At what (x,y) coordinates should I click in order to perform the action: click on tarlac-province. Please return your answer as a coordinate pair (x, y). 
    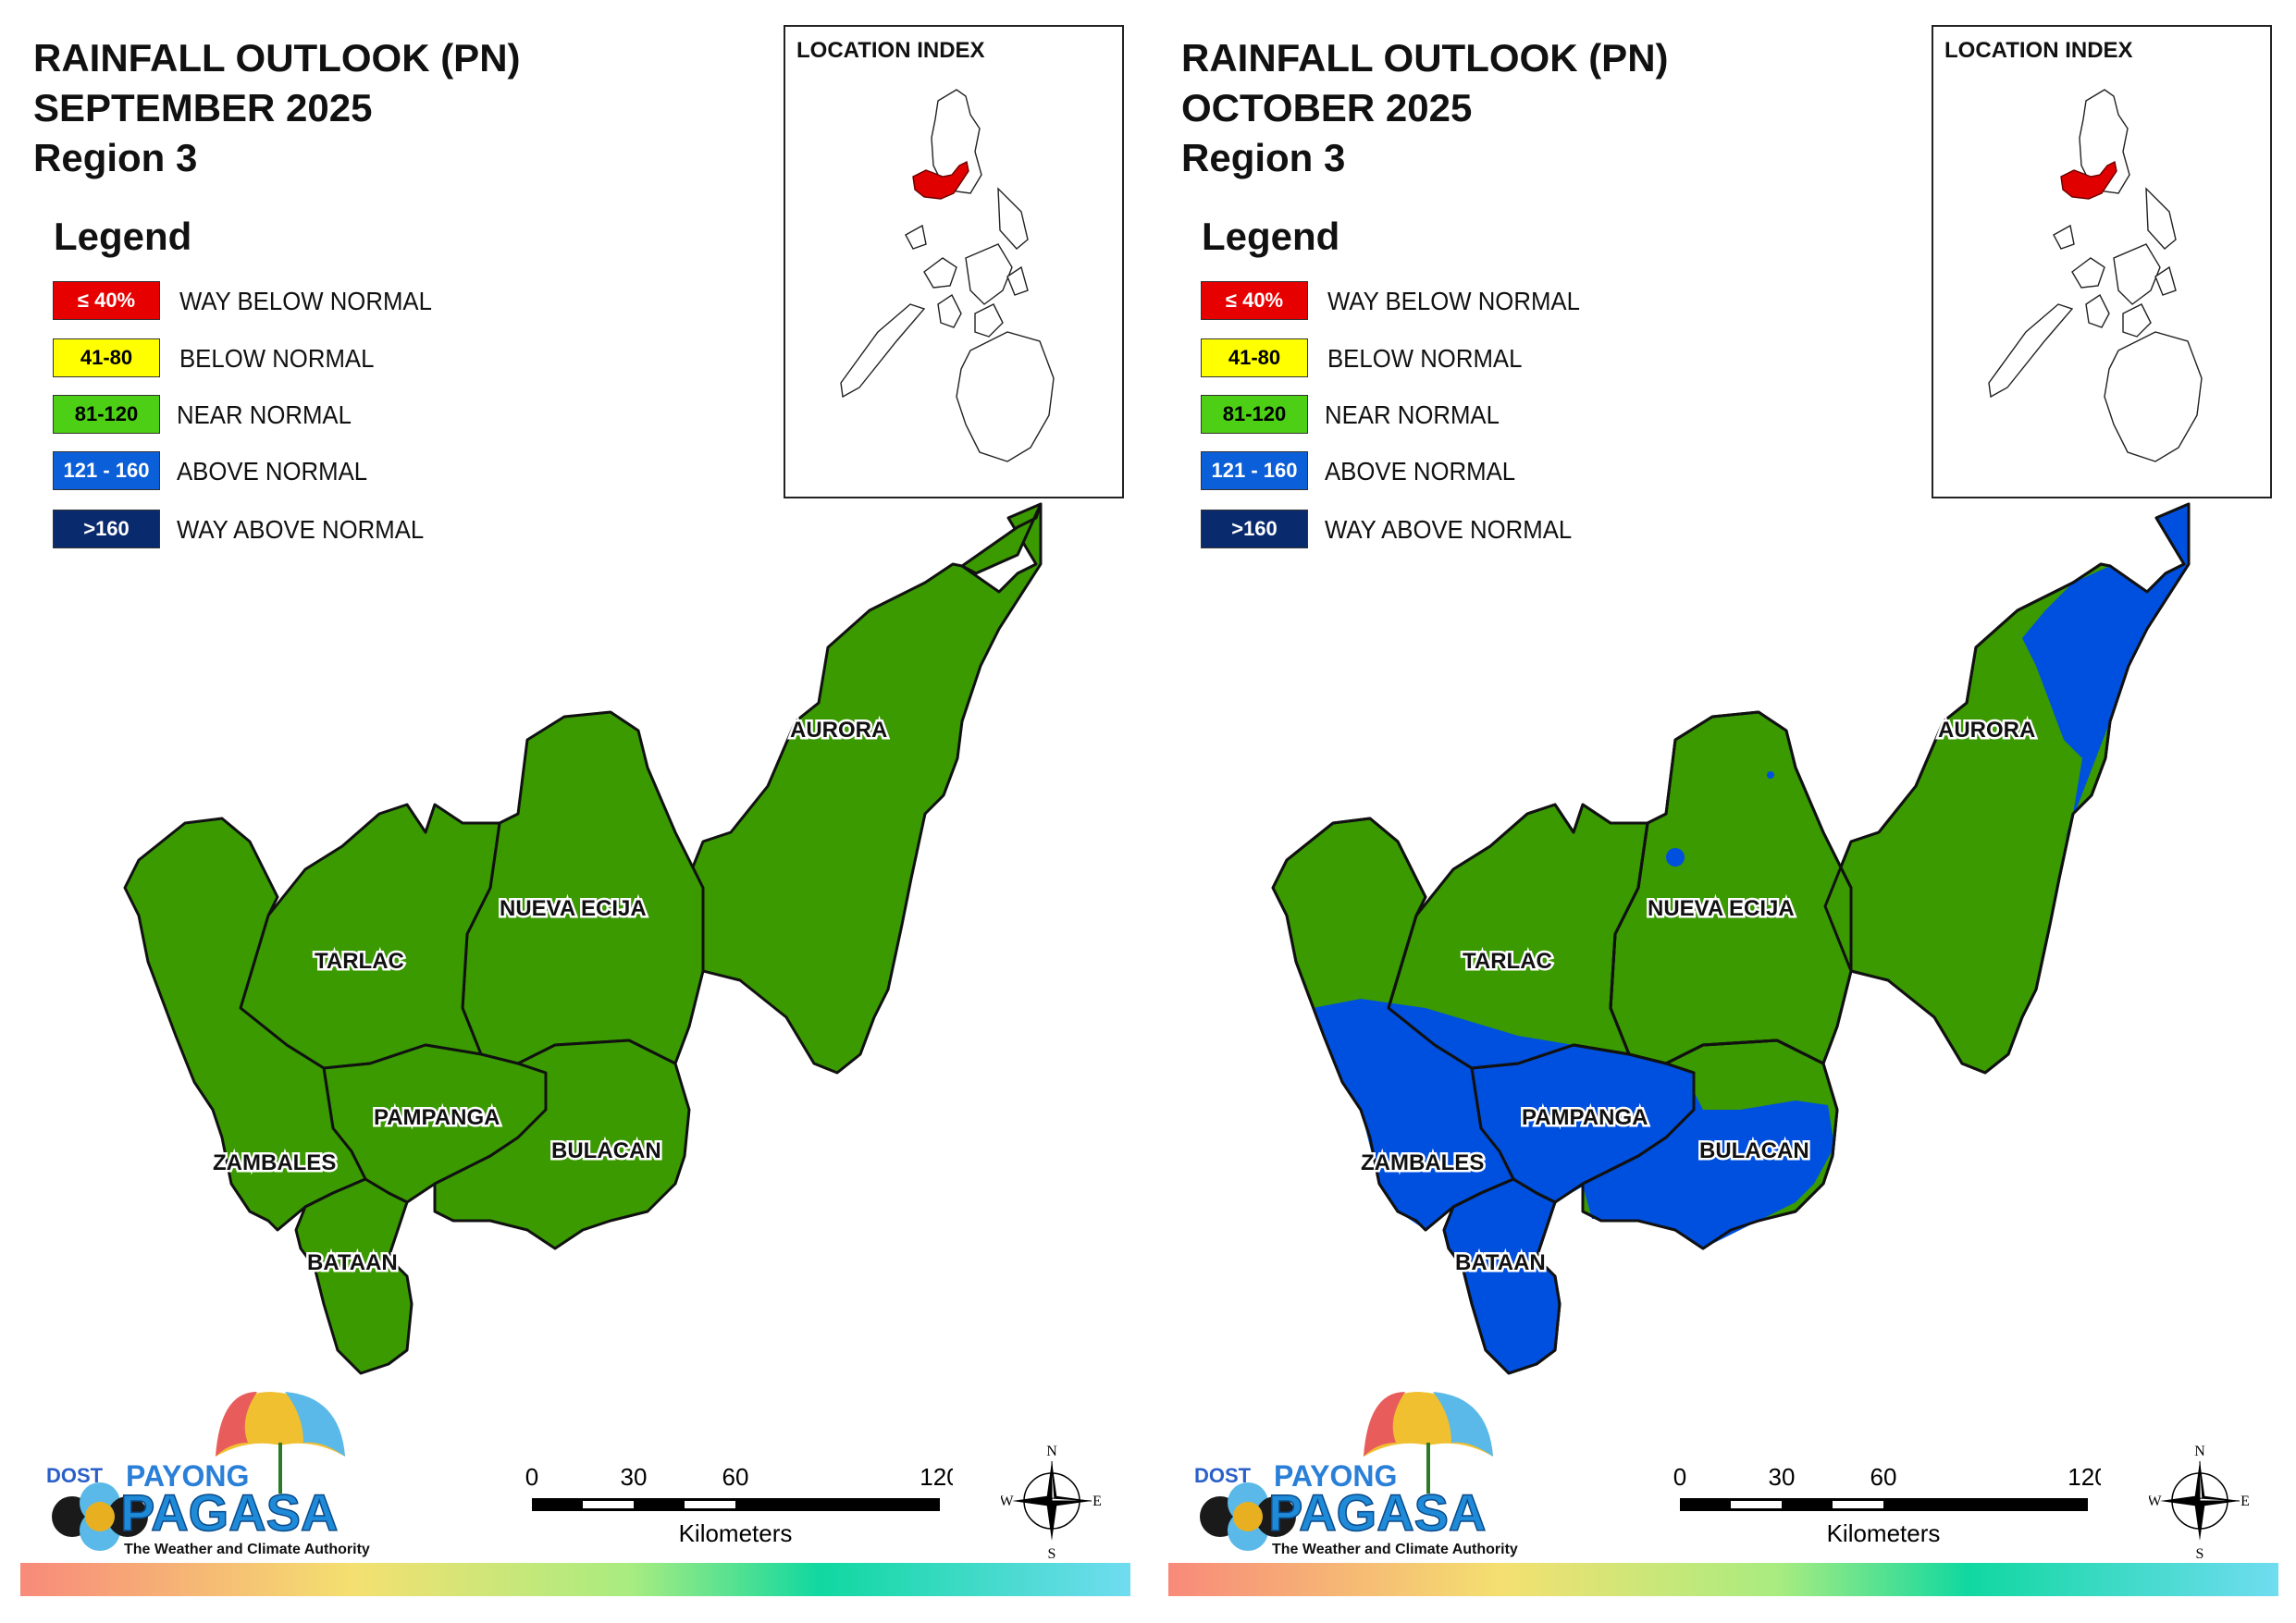
    Looking at the image, I should click on (370, 936).